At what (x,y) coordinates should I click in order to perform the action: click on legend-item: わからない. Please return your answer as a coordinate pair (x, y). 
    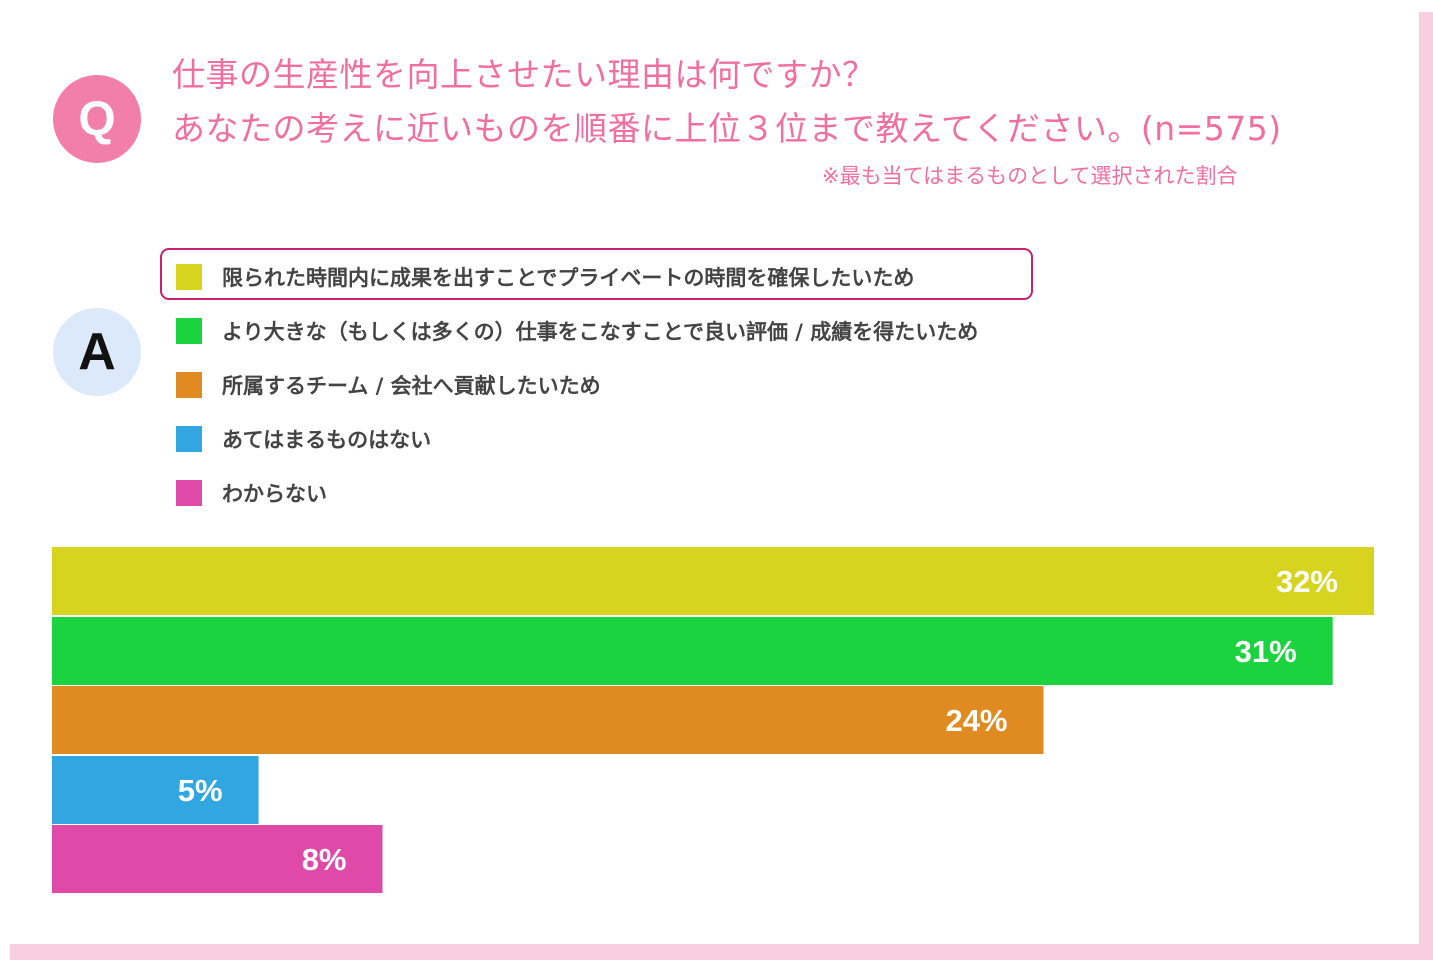
    Looking at the image, I should click on (251, 493).